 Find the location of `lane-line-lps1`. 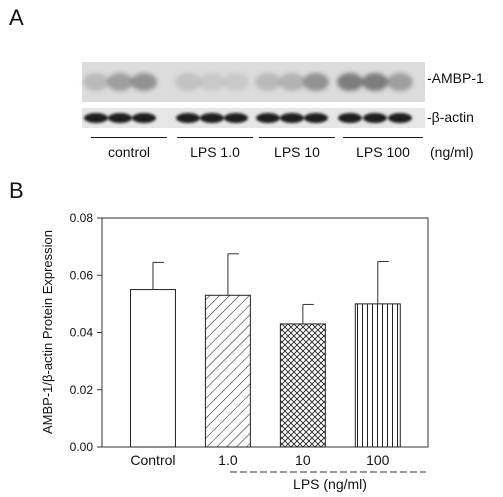

lane-line-lps1 is located at coordinates (215, 137).